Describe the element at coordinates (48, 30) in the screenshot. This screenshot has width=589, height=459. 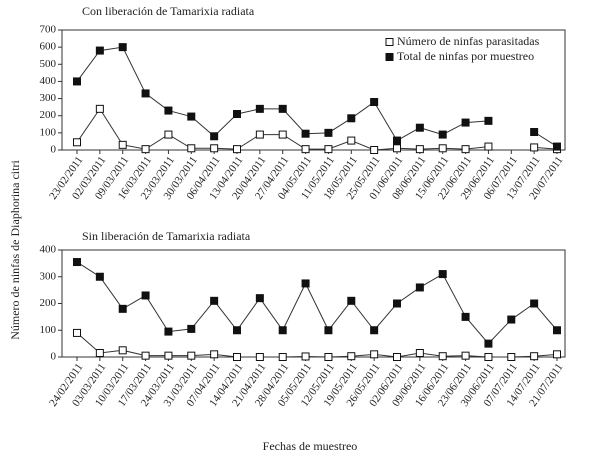
I see `y-tick-label: 700` at that location.